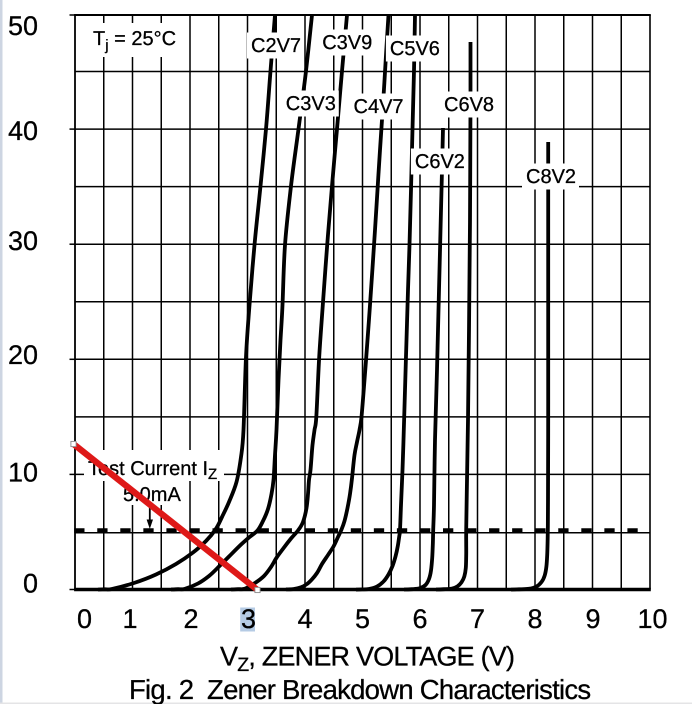 Image resolution: width=692 pixels, height=709 pixels. What do you see at coordinates (311, 104) in the screenshot?
I see `svg-text: C3V3` at bounding box center [311, 104].